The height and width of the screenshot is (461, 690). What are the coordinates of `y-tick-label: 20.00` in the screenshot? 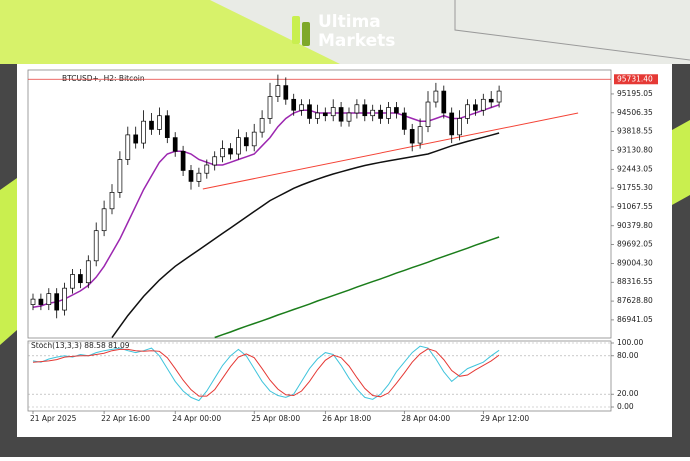 It's located at (628, 393).